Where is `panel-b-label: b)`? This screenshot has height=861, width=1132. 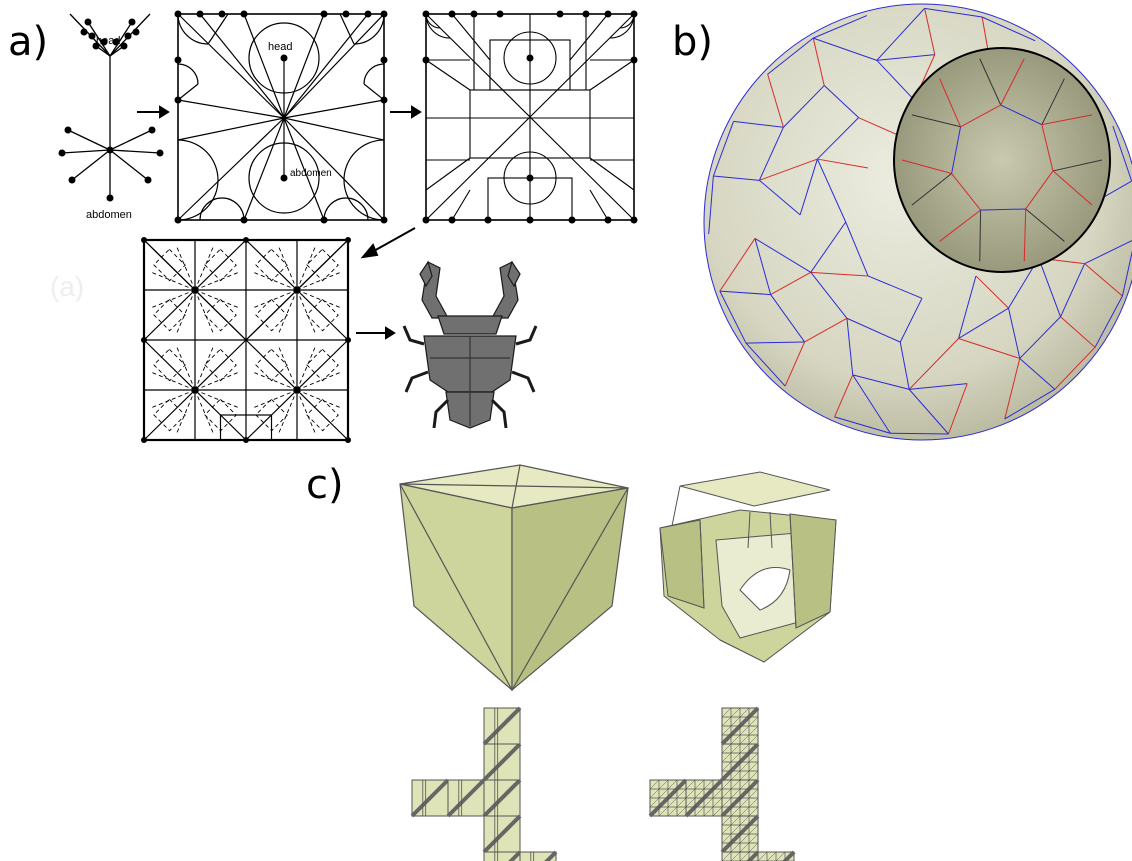 panel-b-label: b) is located at coordinates (692, 42).